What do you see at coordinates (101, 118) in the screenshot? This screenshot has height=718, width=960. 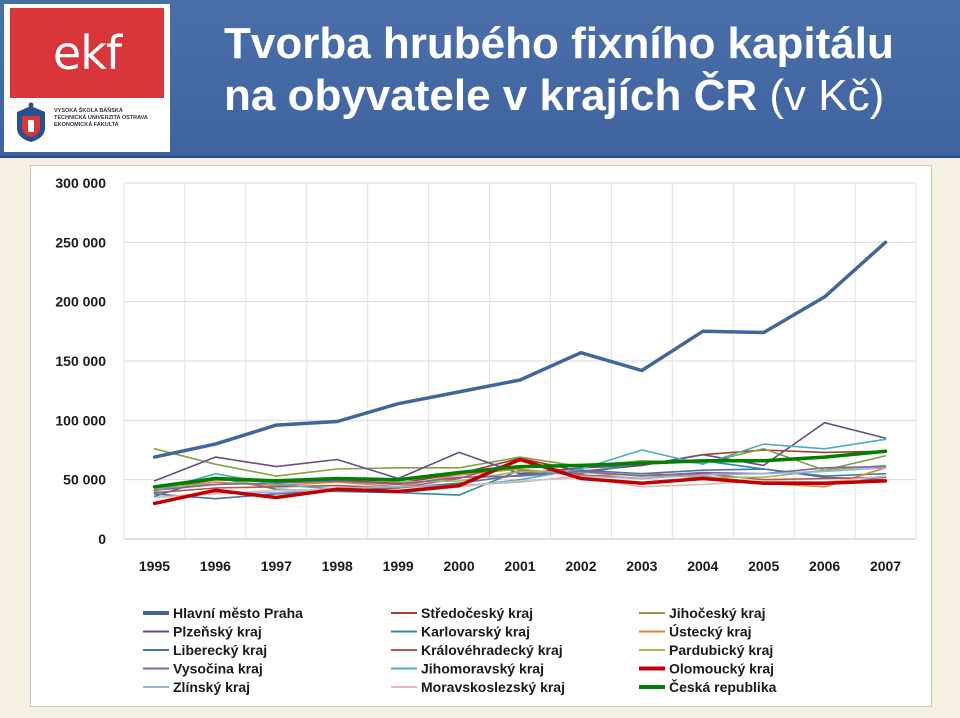 I see `logo-text-line: TECHNICKÁ UNIVERZITA OSTRAVA` at bounding box center [101, 118].